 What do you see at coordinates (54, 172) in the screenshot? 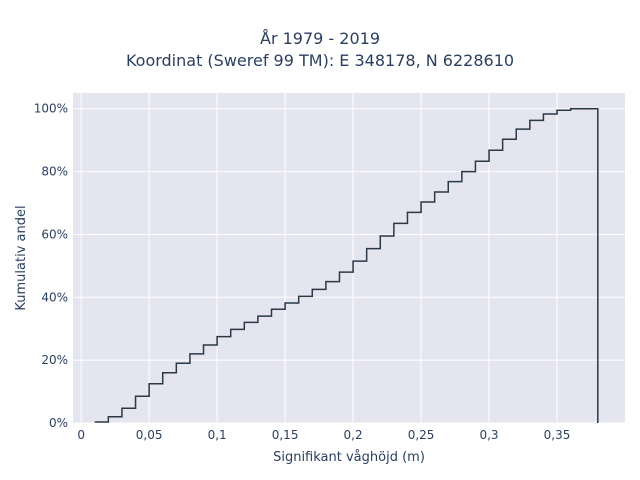
I see `y-tick-label: 80%` at bounding box center [54, 172].